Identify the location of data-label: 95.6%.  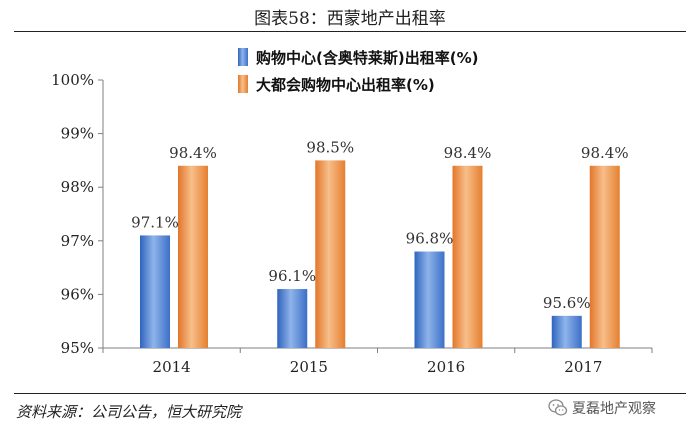
(567, 303).